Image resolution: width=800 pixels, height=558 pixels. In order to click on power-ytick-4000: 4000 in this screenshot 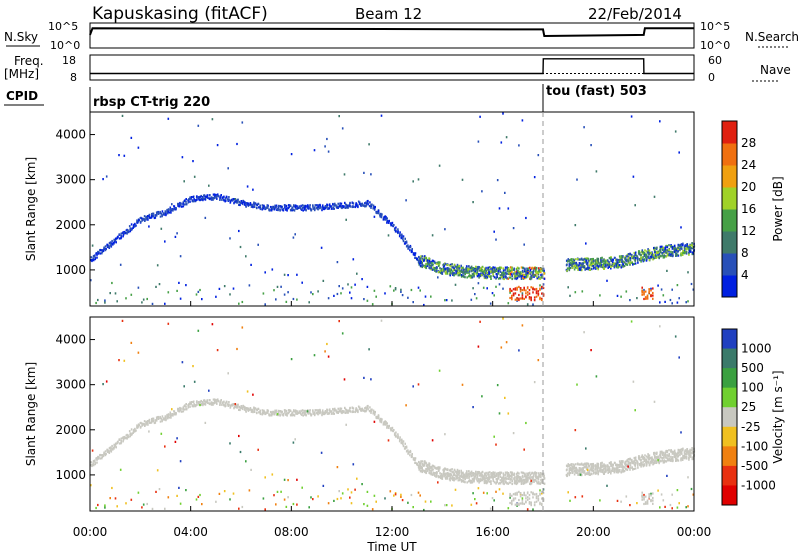, I will do `click(70, 135)`.